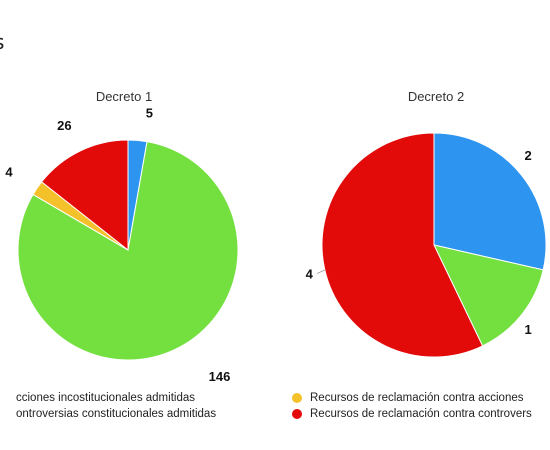 The width and height of the screenshot is (550, 450). I want to click on slice-value-label: 26, so click(64, 125).